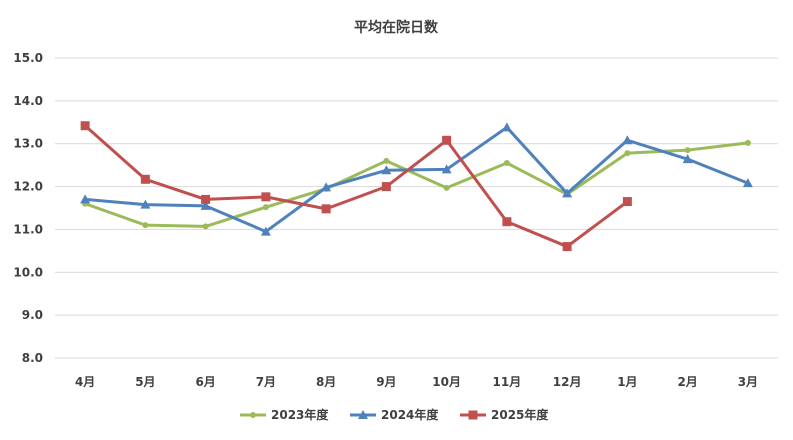 The width and height of the screenshot is (793, 440). Describe the element at coordinates (28, 187) in the screenshot. I see `y-tick-label: 12.0` at that location.